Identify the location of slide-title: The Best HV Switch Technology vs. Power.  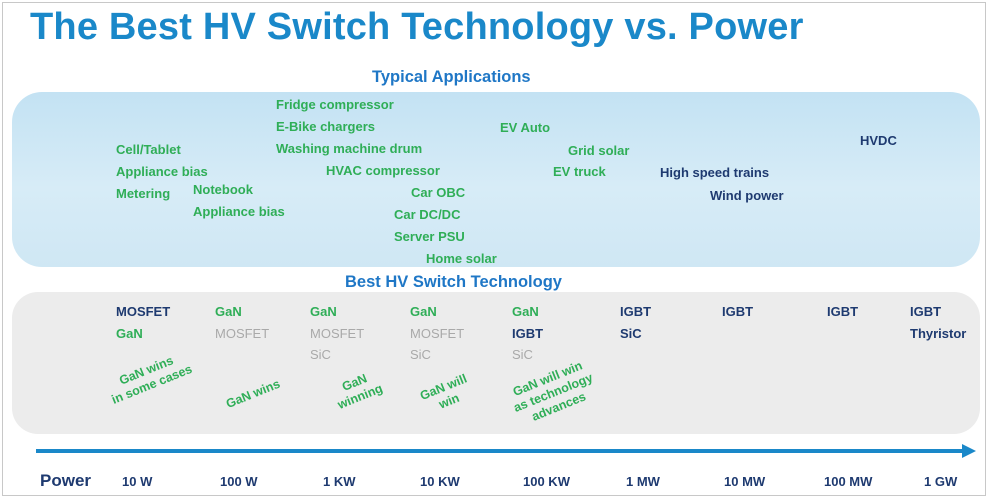
(417, 27).